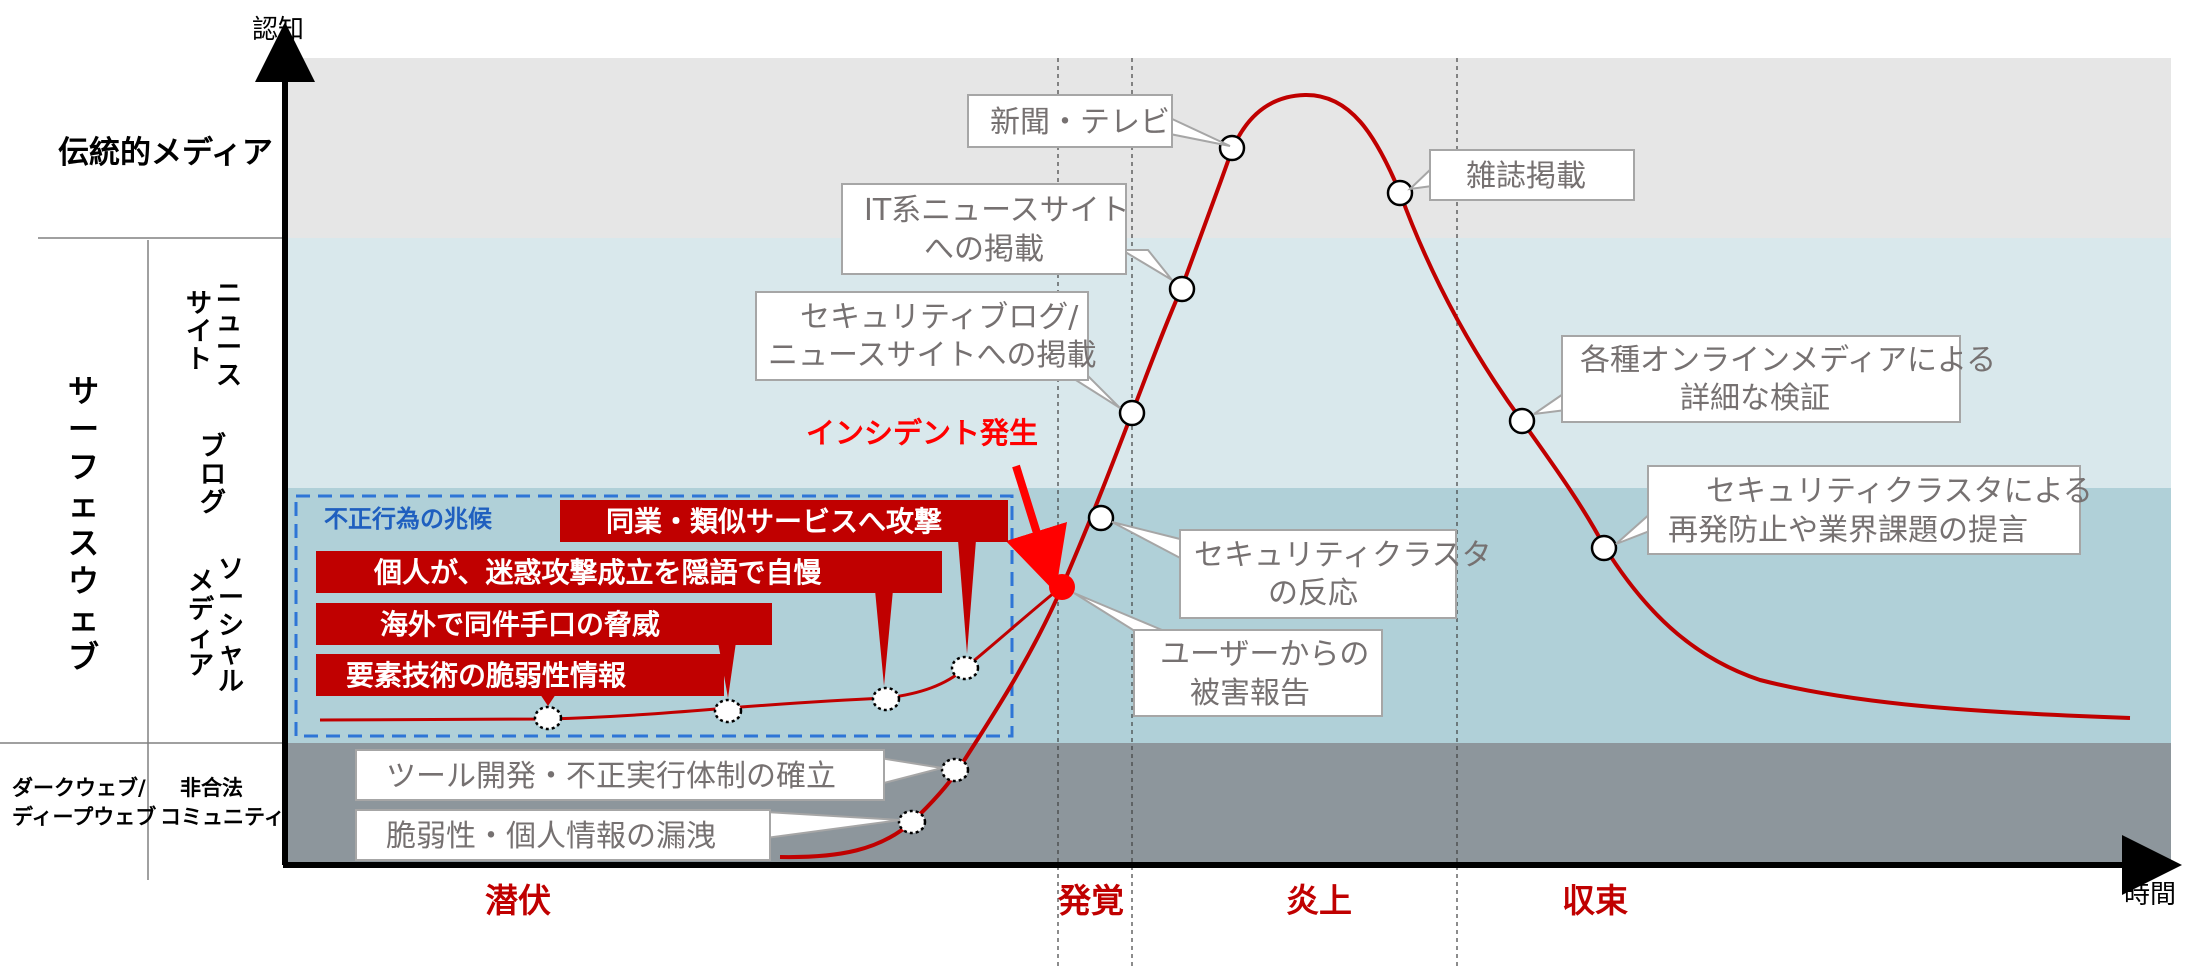 The height and width of the screenshot is (969, 2196). Describe the element at coordinates (83, 525) in the screenshot. I see `row-label-surface-web: サ ー フ ェ ス ウ ェ ブ` at that location.